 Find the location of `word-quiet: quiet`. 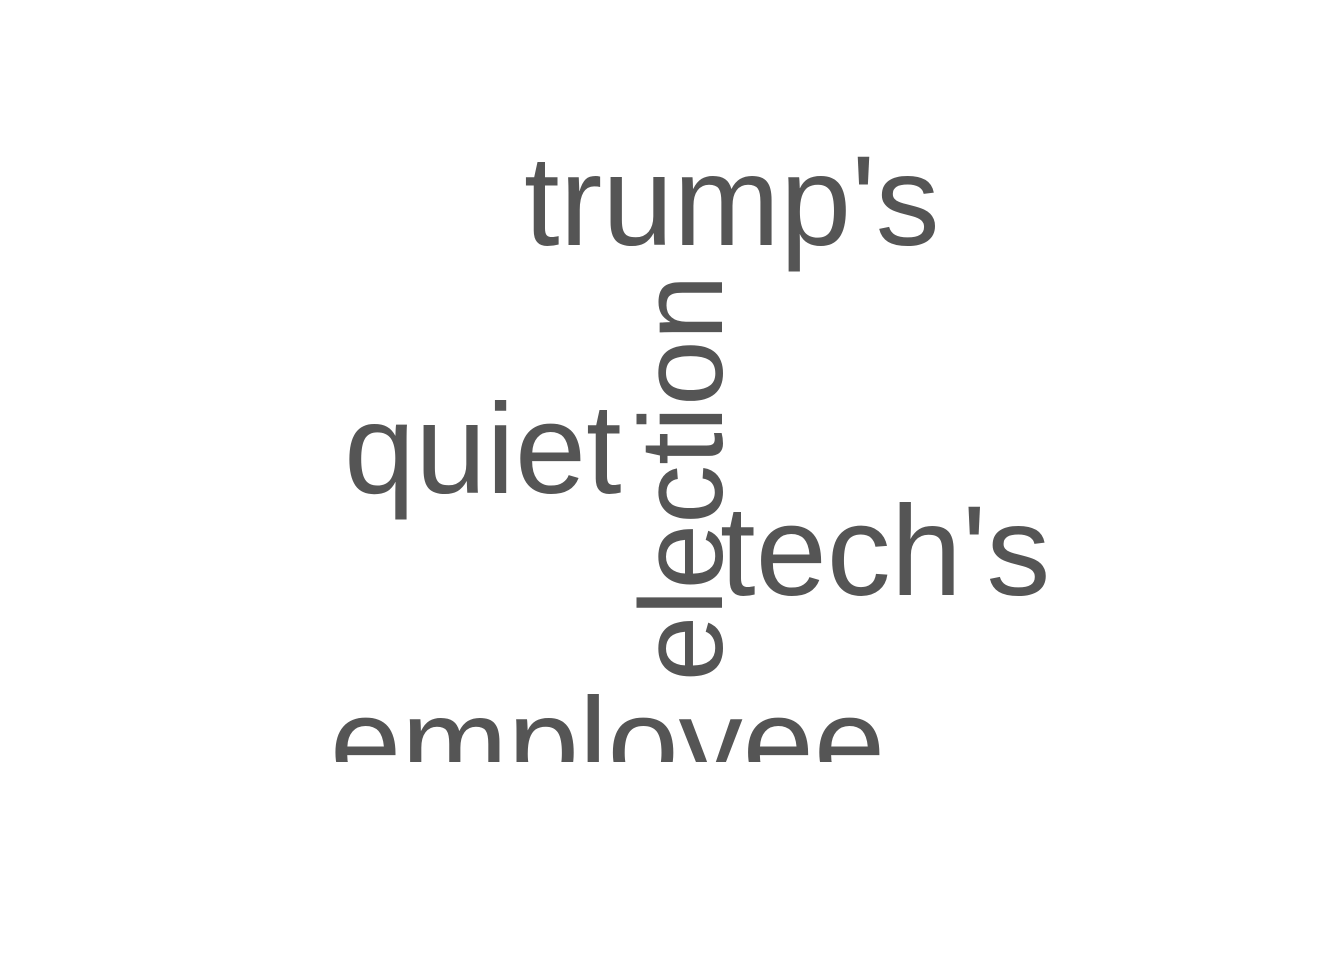

word-quiet: quiet is located at coordinates (483, 449).